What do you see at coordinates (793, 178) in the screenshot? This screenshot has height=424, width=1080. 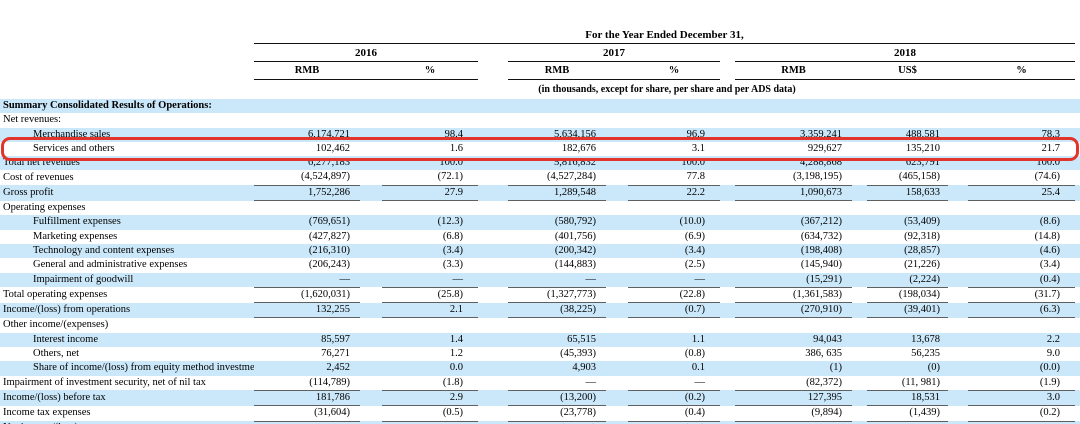 I see `value-cell: (3,198,195)` at bounding box center [793, 178].